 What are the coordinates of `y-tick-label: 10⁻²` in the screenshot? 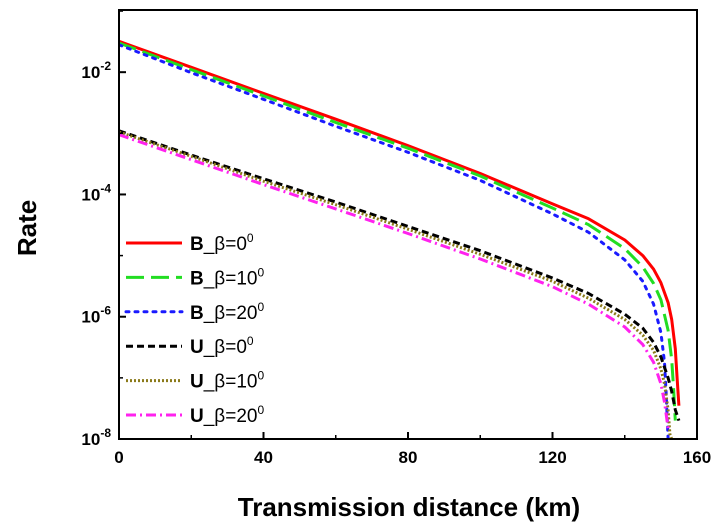 It's located at (96, 70).